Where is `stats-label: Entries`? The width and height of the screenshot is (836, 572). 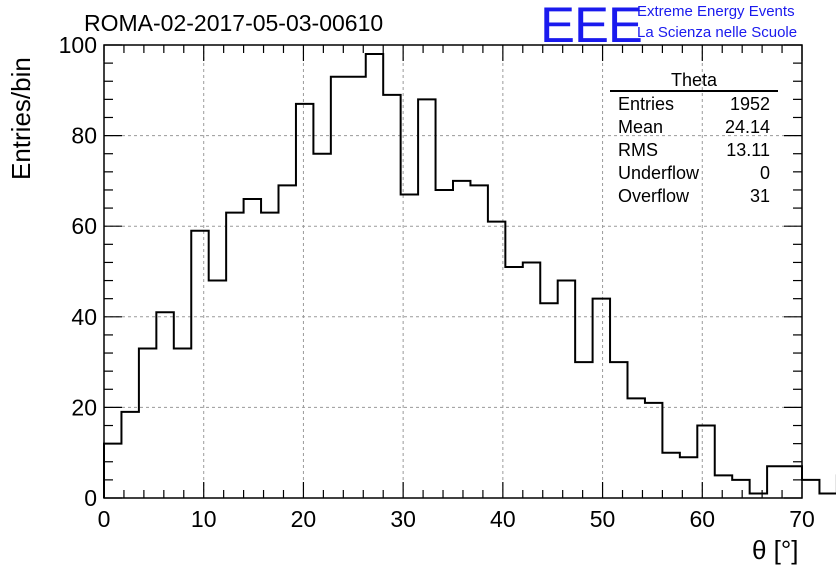 stats-label: Entries is located at coordinates (646, 104).